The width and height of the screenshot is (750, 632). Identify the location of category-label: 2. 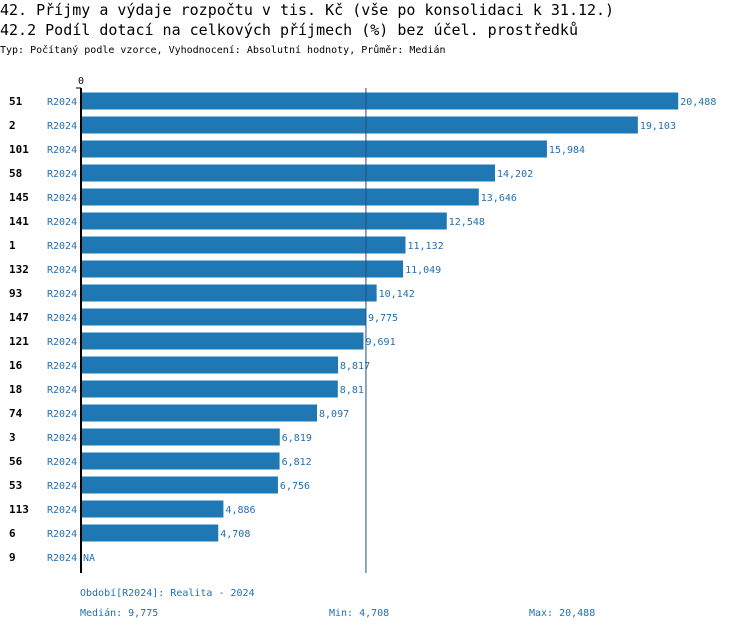
(12, 125).